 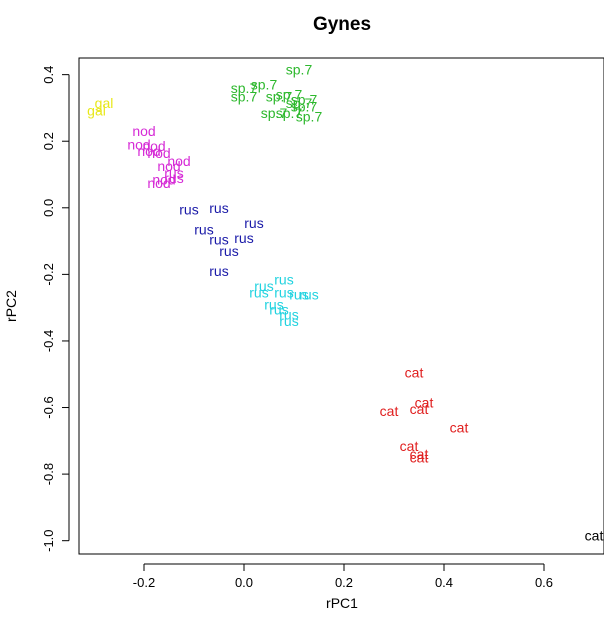 I want to click on x-tick-label: 0.6, so click(x=544, y=582).